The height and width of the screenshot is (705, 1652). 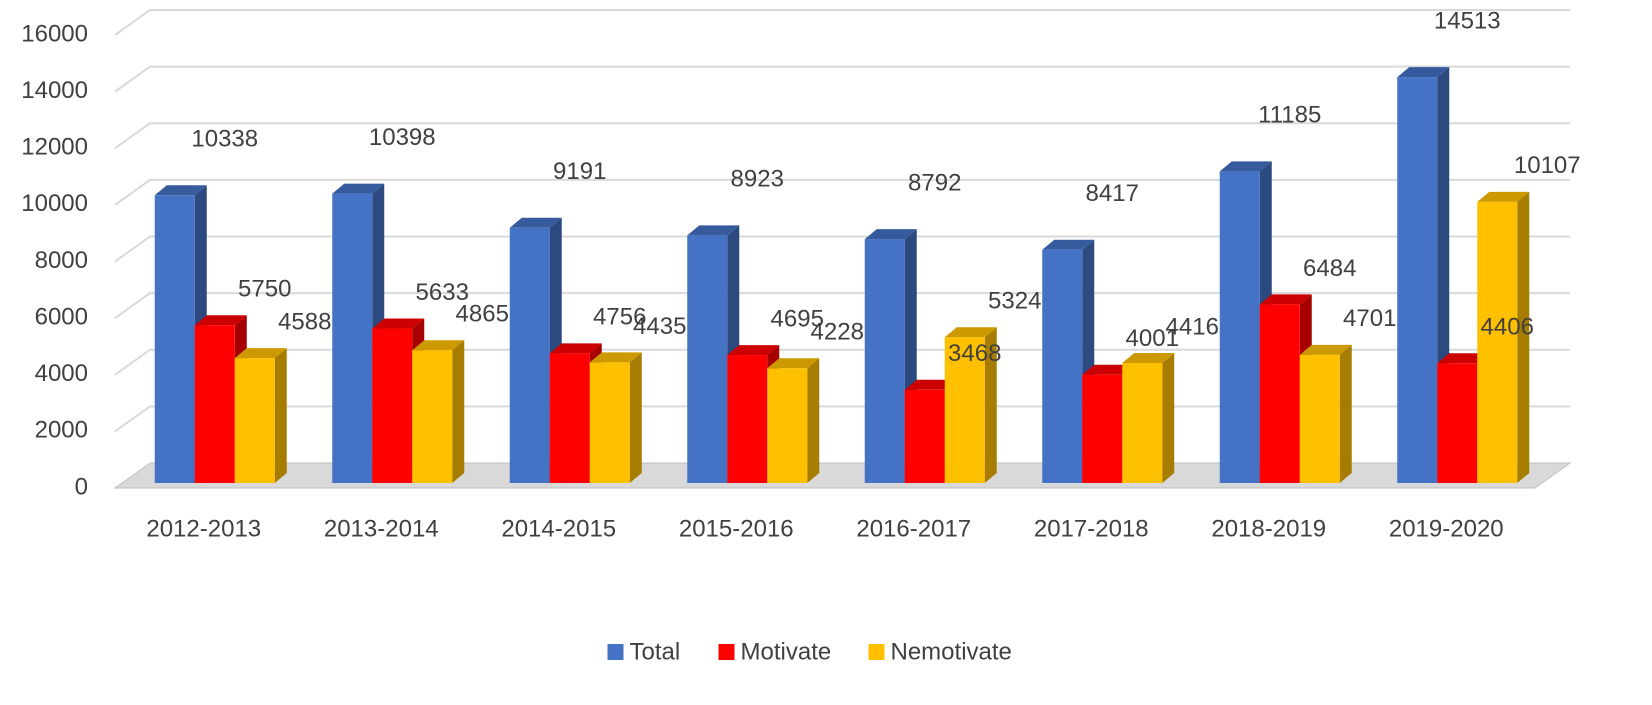 I want to click on y-tick-label: 12000, so click(x=54, y=147).